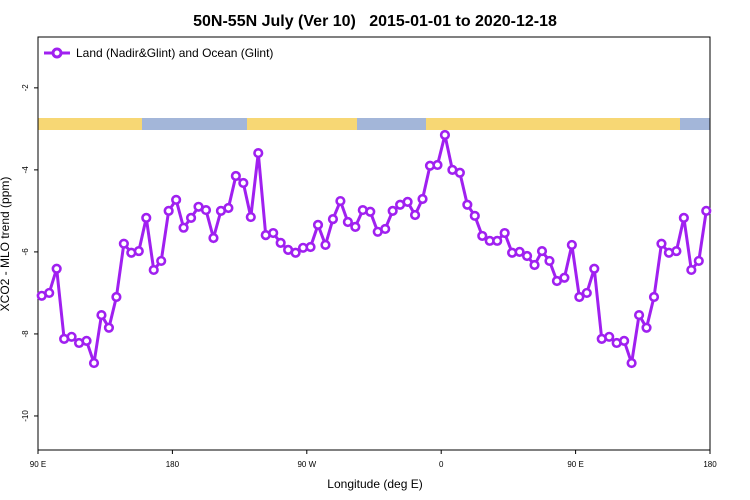  Describe the element at coordinates (174, 53) in the screenshot. I see `legend-label: Land (Nadir&Glint) and Ocean (Glint)` at that location.